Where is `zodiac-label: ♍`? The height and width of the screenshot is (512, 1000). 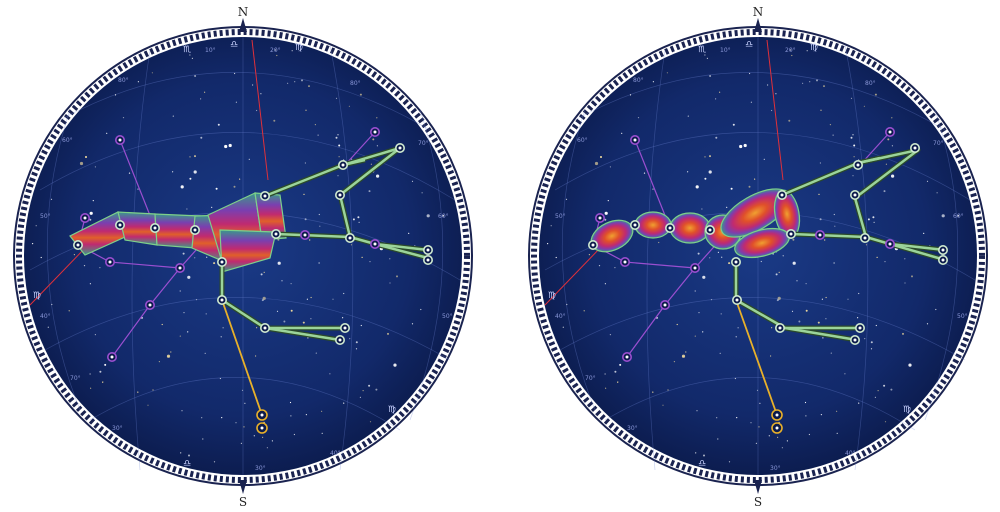 zodiac-label: ♍ is located at coordinates (392, 410).